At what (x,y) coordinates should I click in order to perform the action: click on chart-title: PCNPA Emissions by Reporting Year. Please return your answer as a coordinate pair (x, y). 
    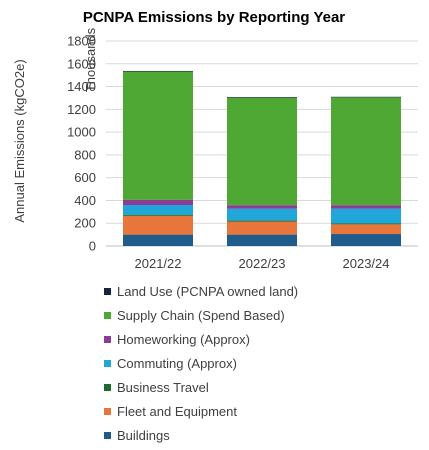
    Looking at the image, I should click on (214, 17).